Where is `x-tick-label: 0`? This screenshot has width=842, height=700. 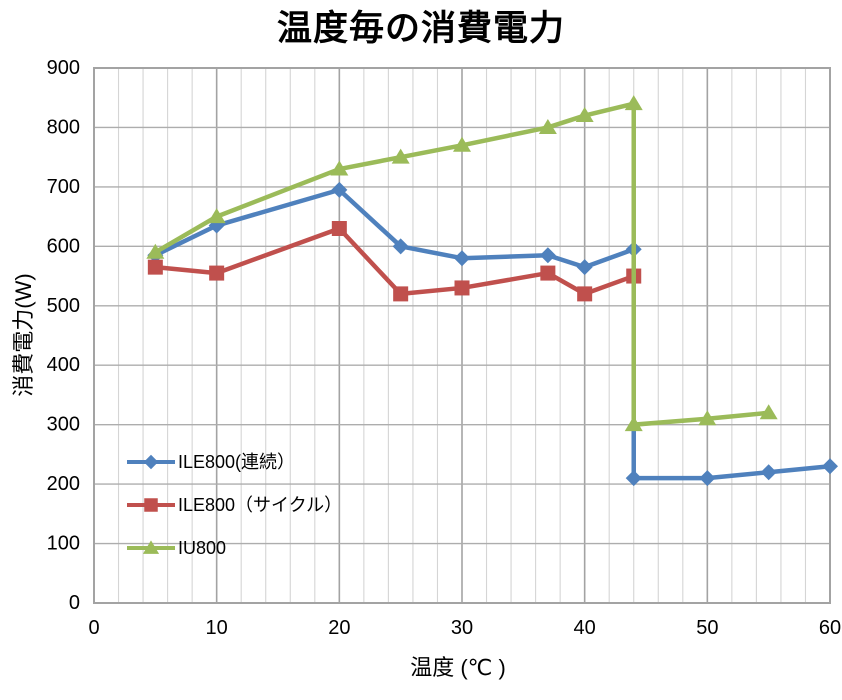 x-tick-label: 0 is located at coordinates (93, 628).